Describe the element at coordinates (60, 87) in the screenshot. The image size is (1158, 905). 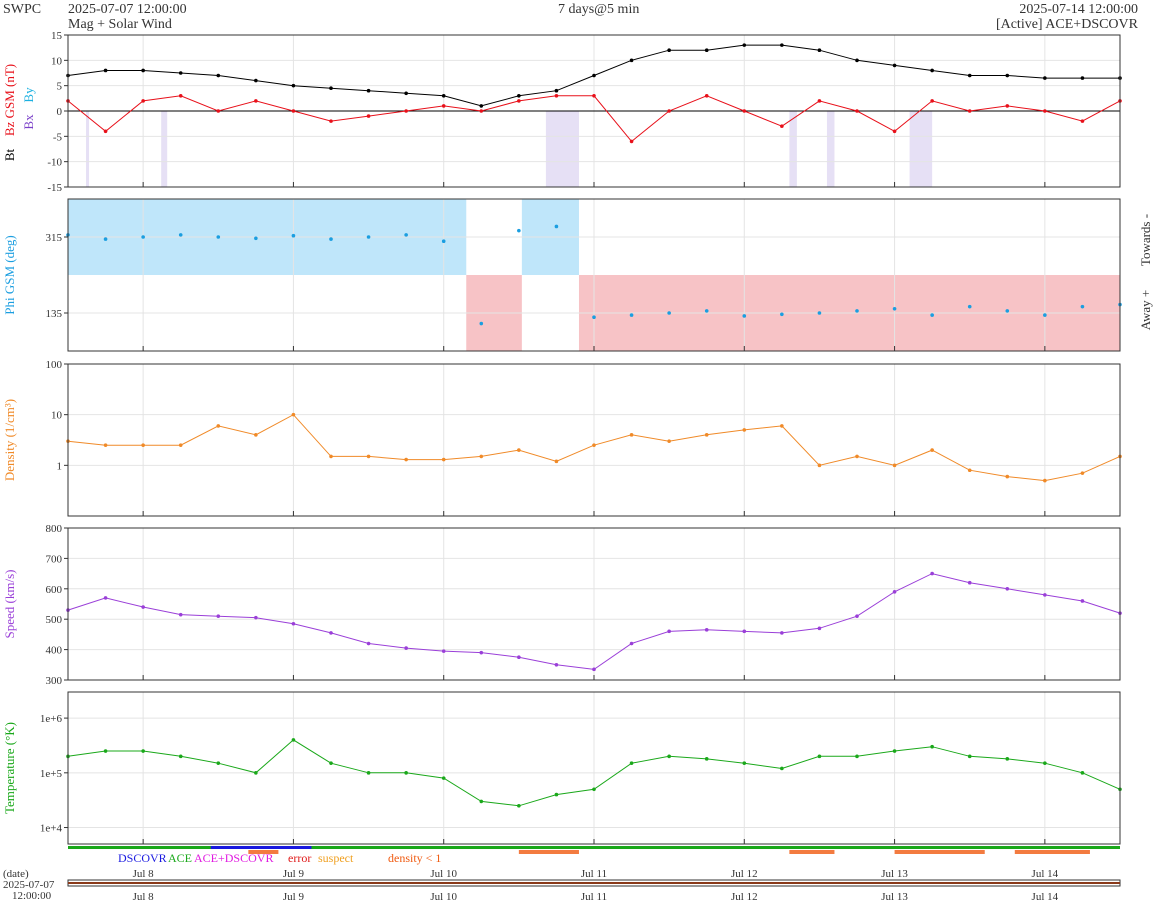
I see `mag-ytick-label: 5` at that location.